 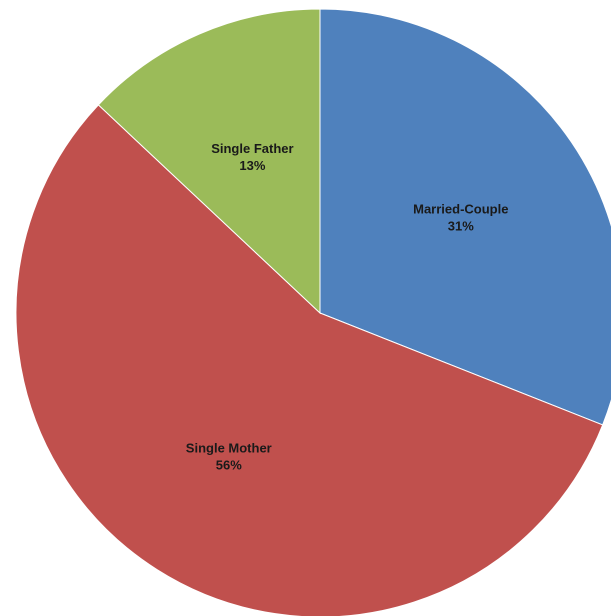 I want to click on slice-percent-married-couple: 31%, so click(x=461, y=225).